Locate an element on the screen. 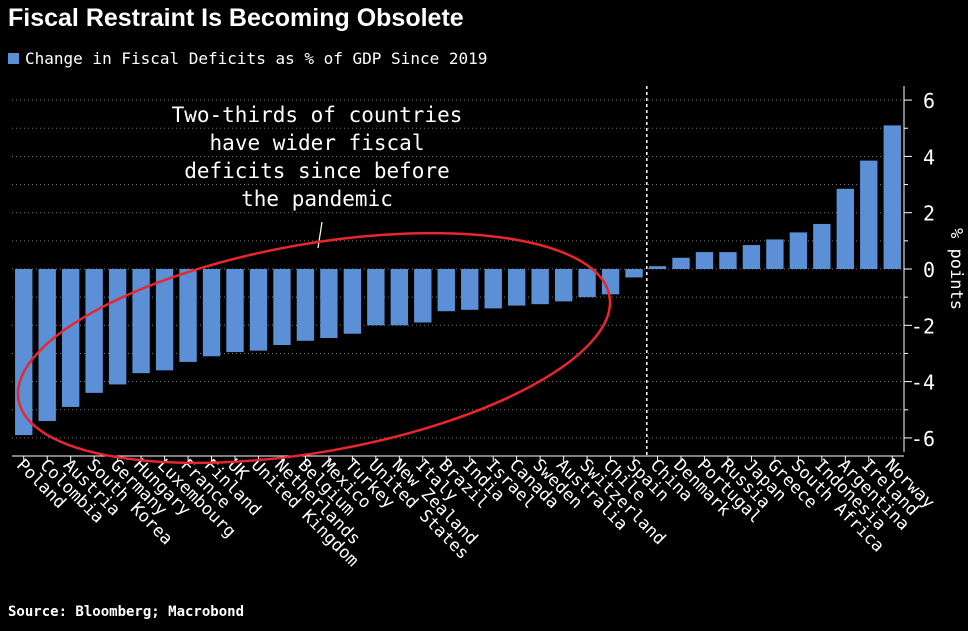  annotation-line-4: the pandemic is located at coordinates (317, 199).